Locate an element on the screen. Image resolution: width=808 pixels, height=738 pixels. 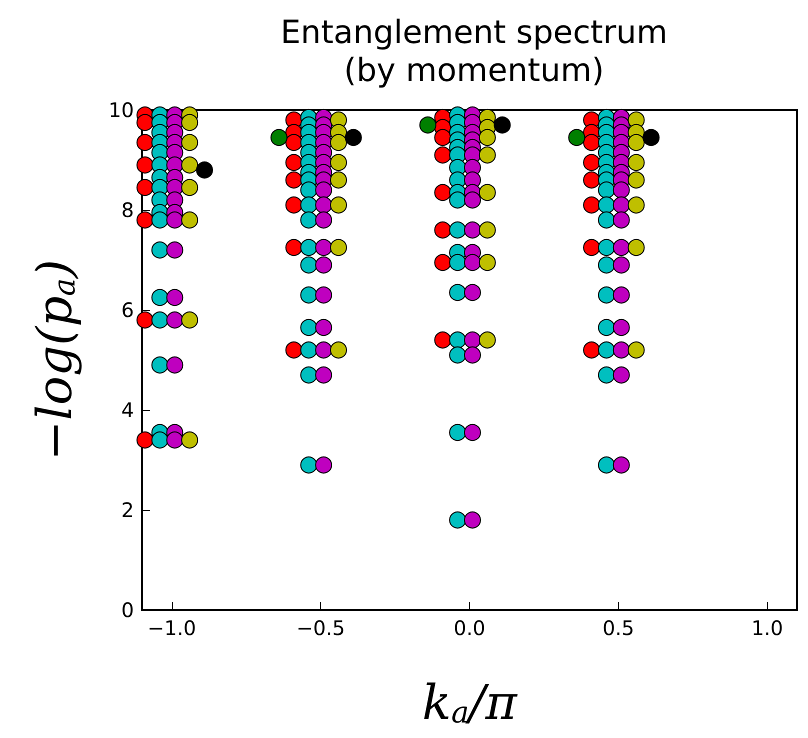
x-tick-label: 0.5 is located at coordinates (618, 628).